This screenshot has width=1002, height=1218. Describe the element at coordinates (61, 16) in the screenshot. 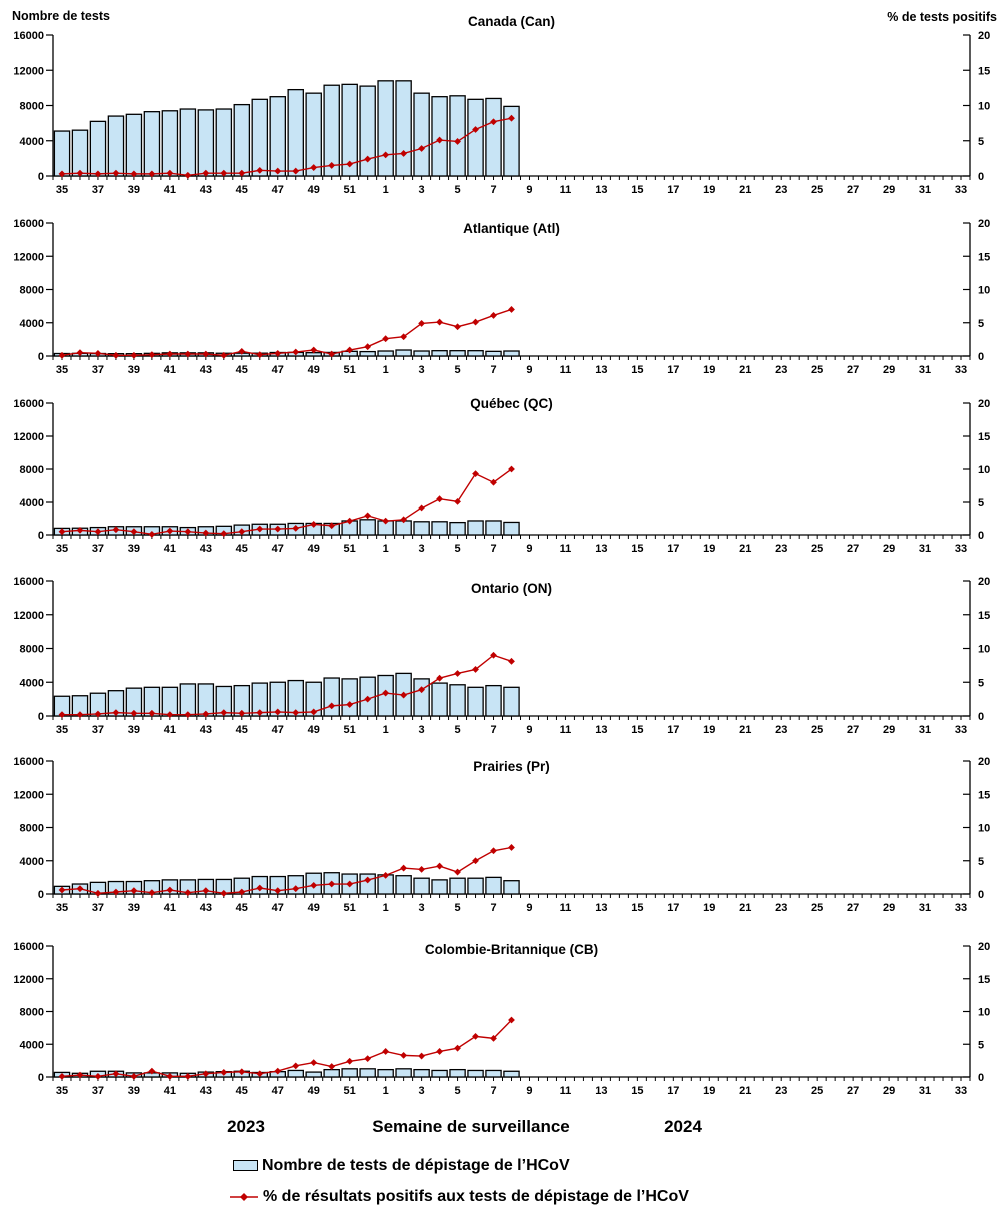

I see `left-axis-header: Nombre de tests` at that location.